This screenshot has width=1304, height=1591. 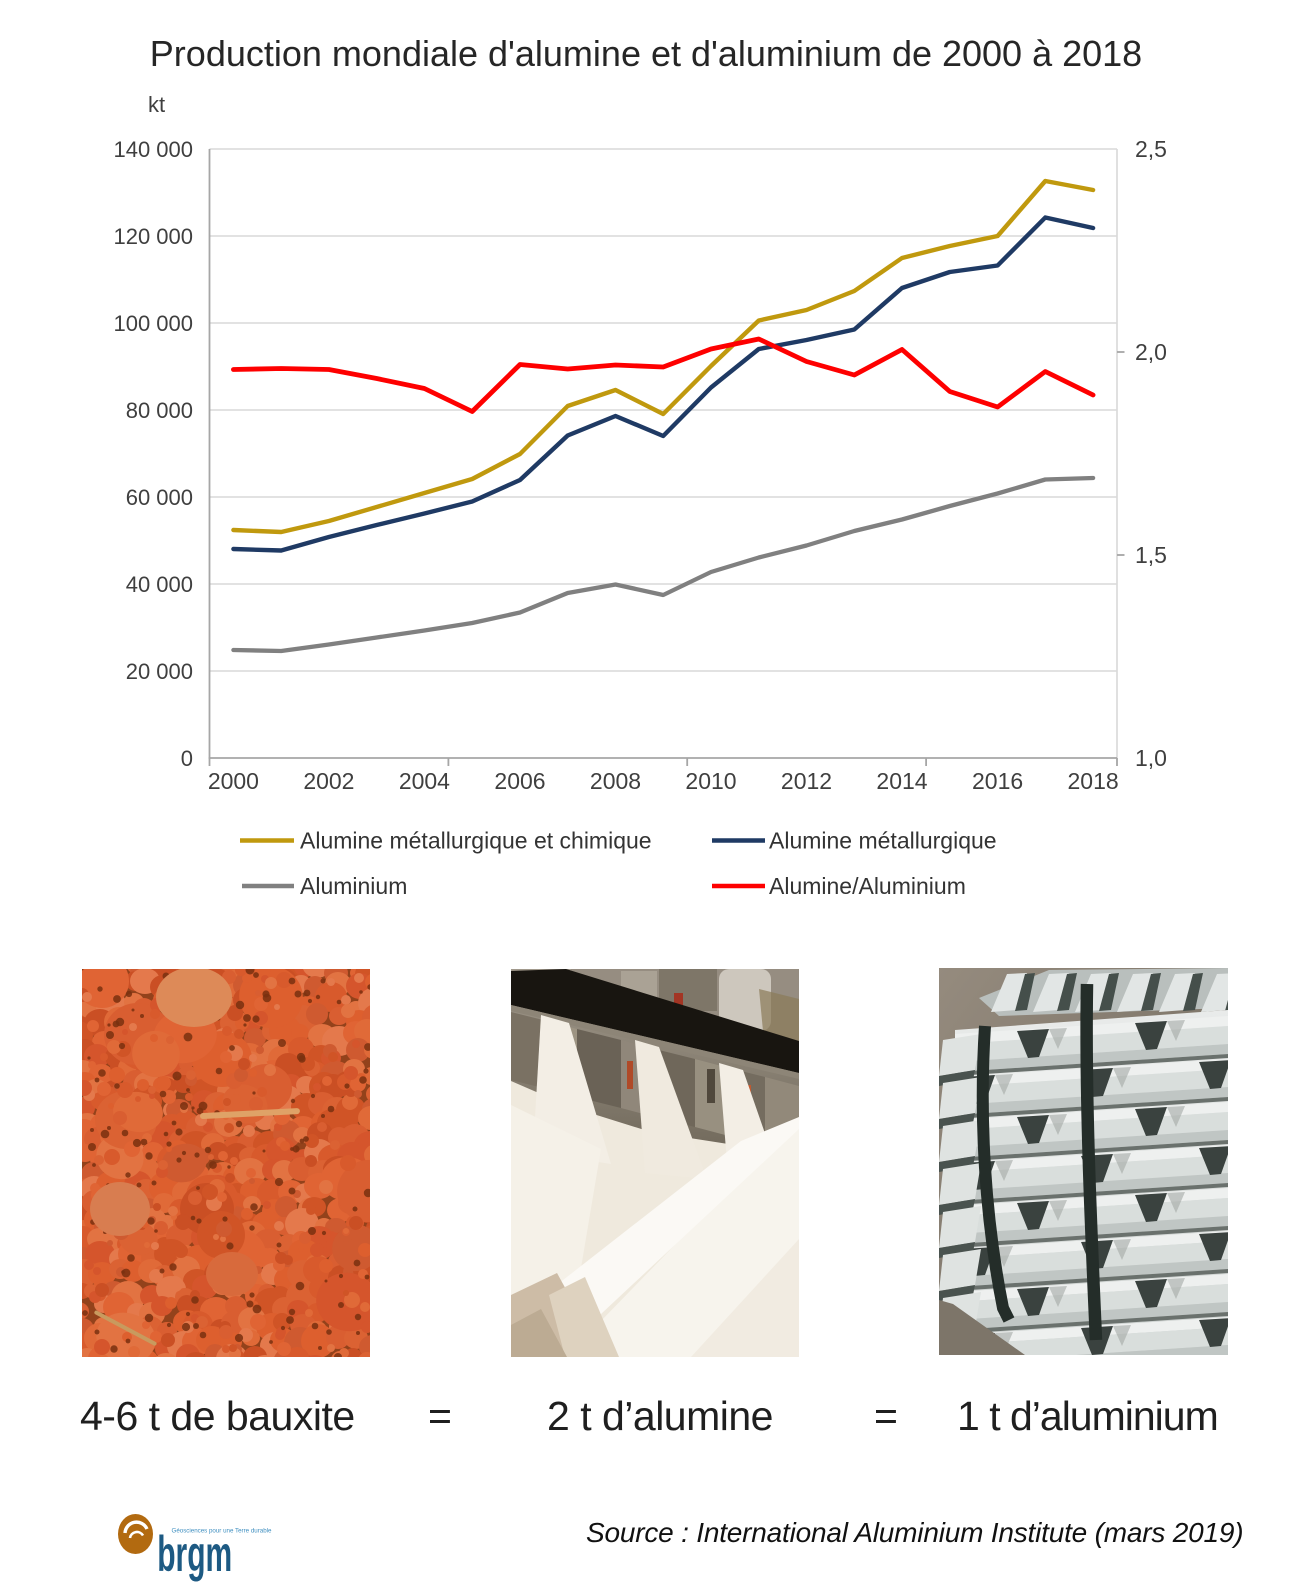 I want to click on svg-text: brgm, so click(x=194, y=1554).